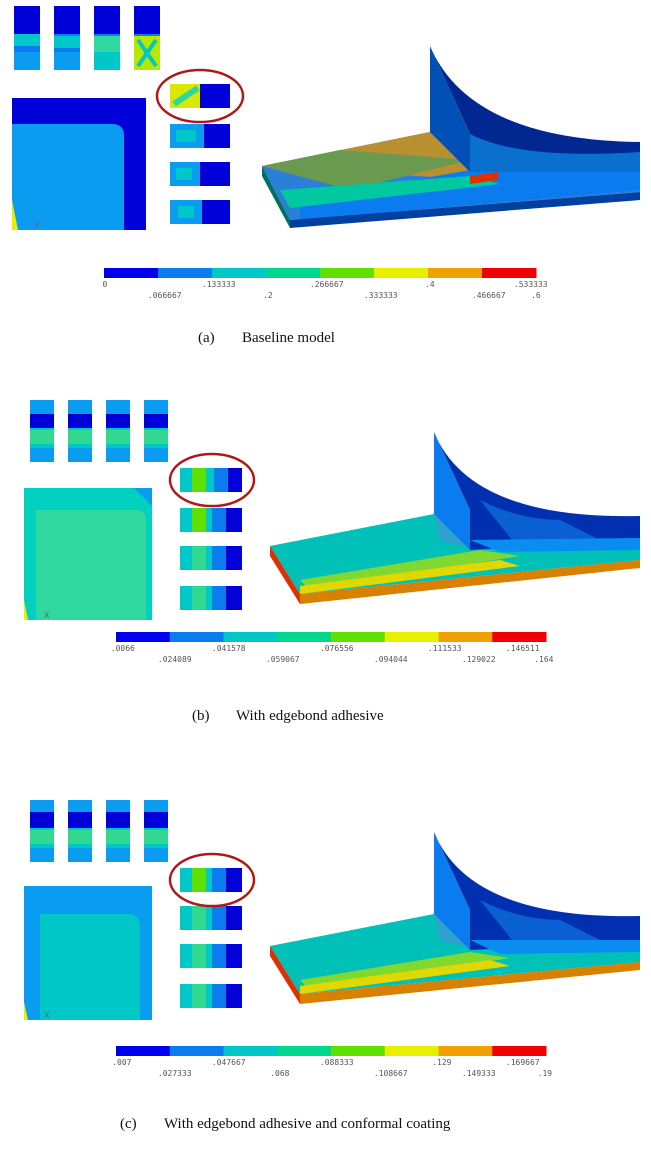 The height and width of the screenshot is (1155, 651). Describe the element at coordinates (174, 659) in the screenshot. I see `tick-label: .024089` at that location.